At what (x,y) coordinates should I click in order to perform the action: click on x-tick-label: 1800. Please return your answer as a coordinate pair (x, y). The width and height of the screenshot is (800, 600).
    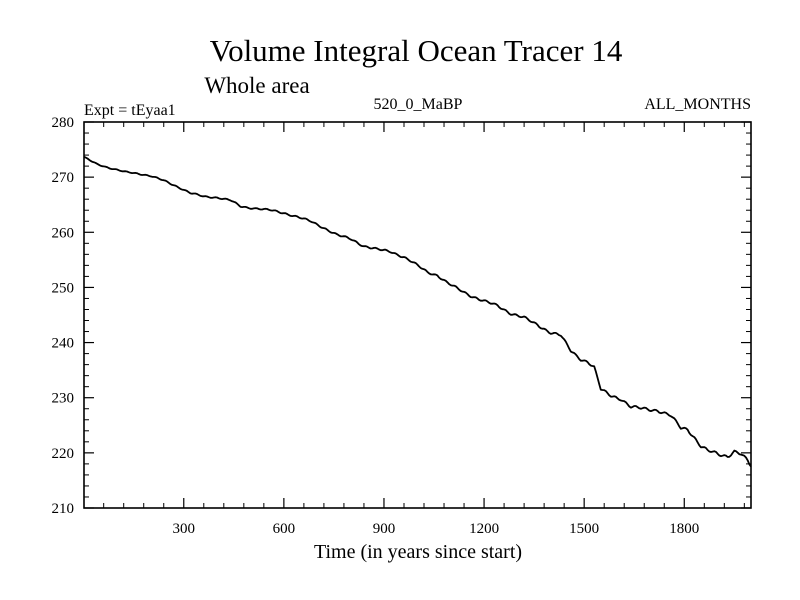
    Looking at the image, I should click on (684, 529).